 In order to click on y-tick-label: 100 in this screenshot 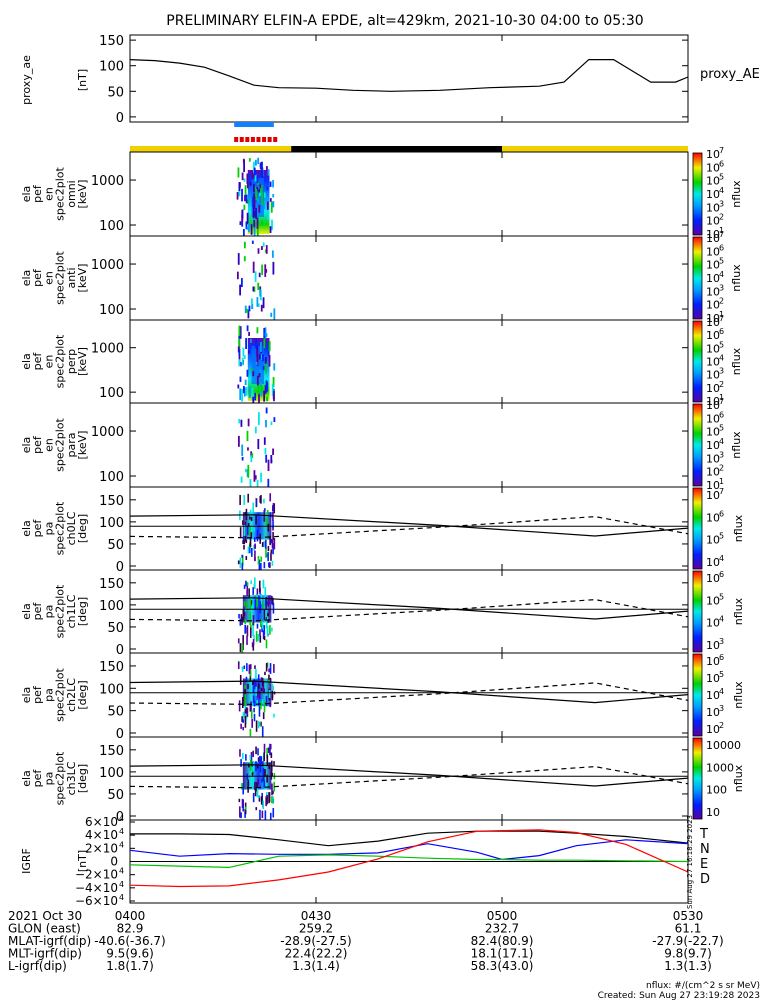, I will do `click(111, 689)`.